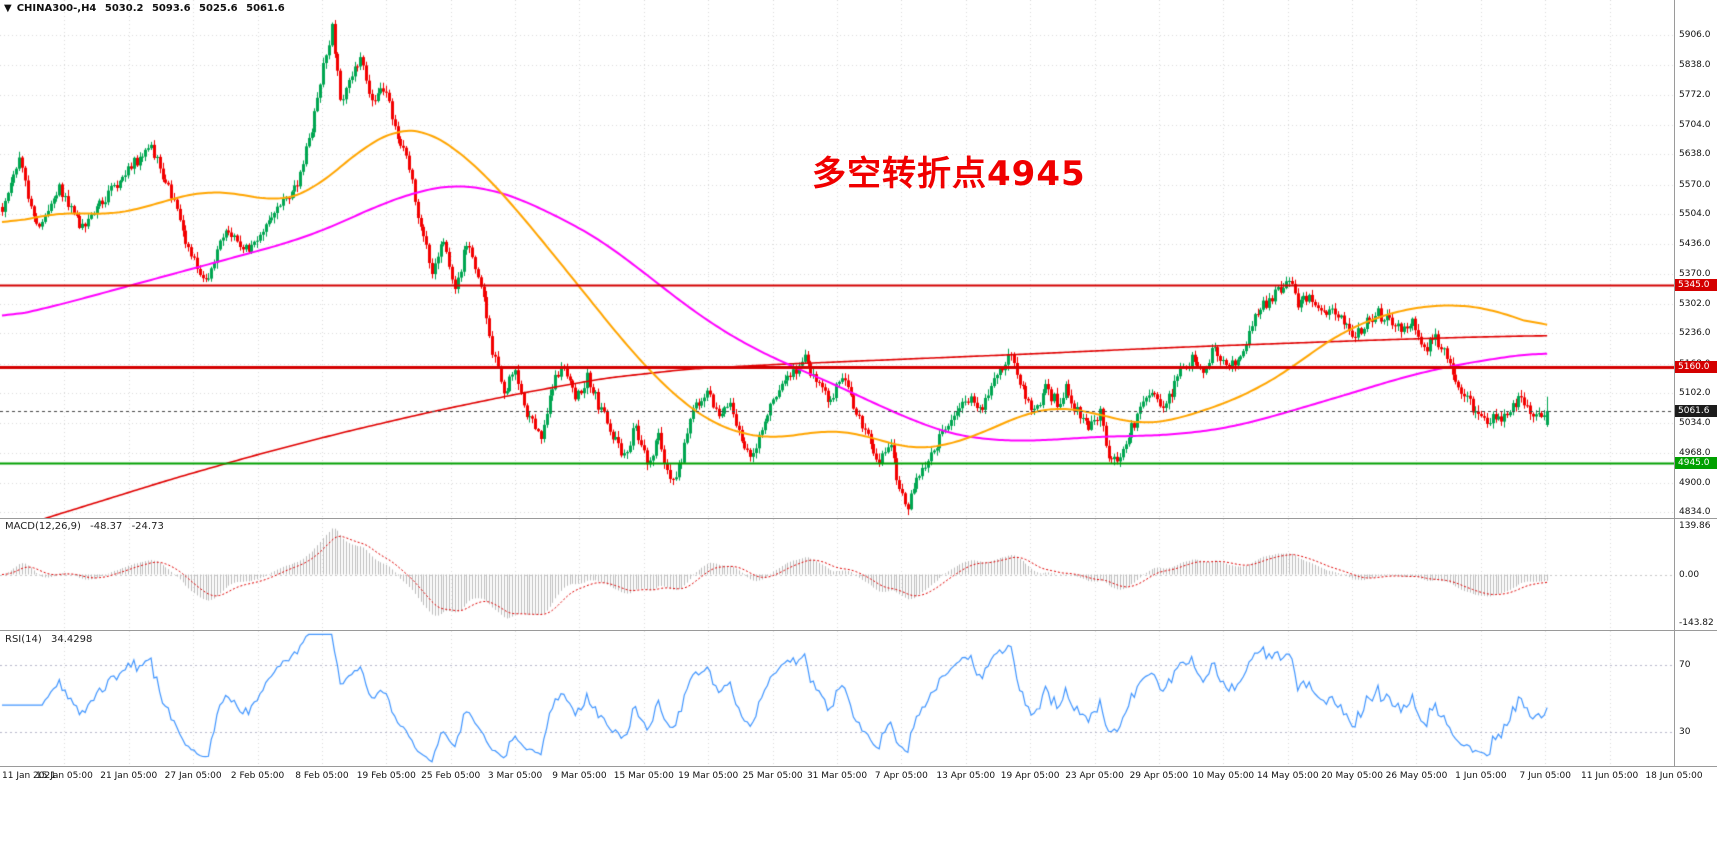 This screenshot has height=841, width=1717. What do you see at coordinates (451, 776) in the screenshot?
I see `time-axis-label: 25 Feb 05:00` at bounding box center [451, 776].